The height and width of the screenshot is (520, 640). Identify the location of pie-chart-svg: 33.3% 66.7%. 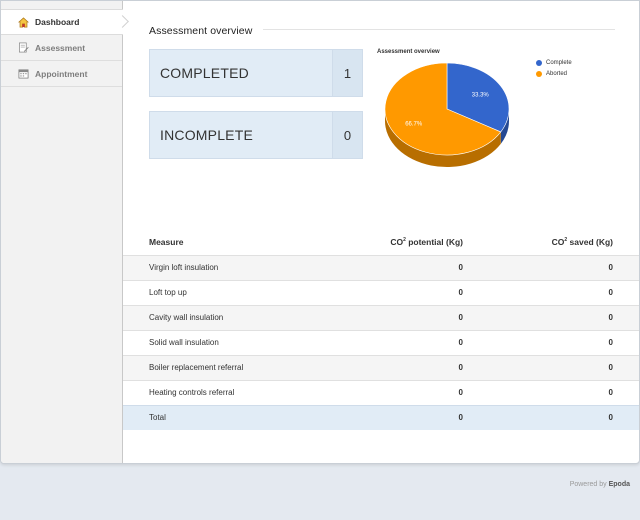
(447, 114).